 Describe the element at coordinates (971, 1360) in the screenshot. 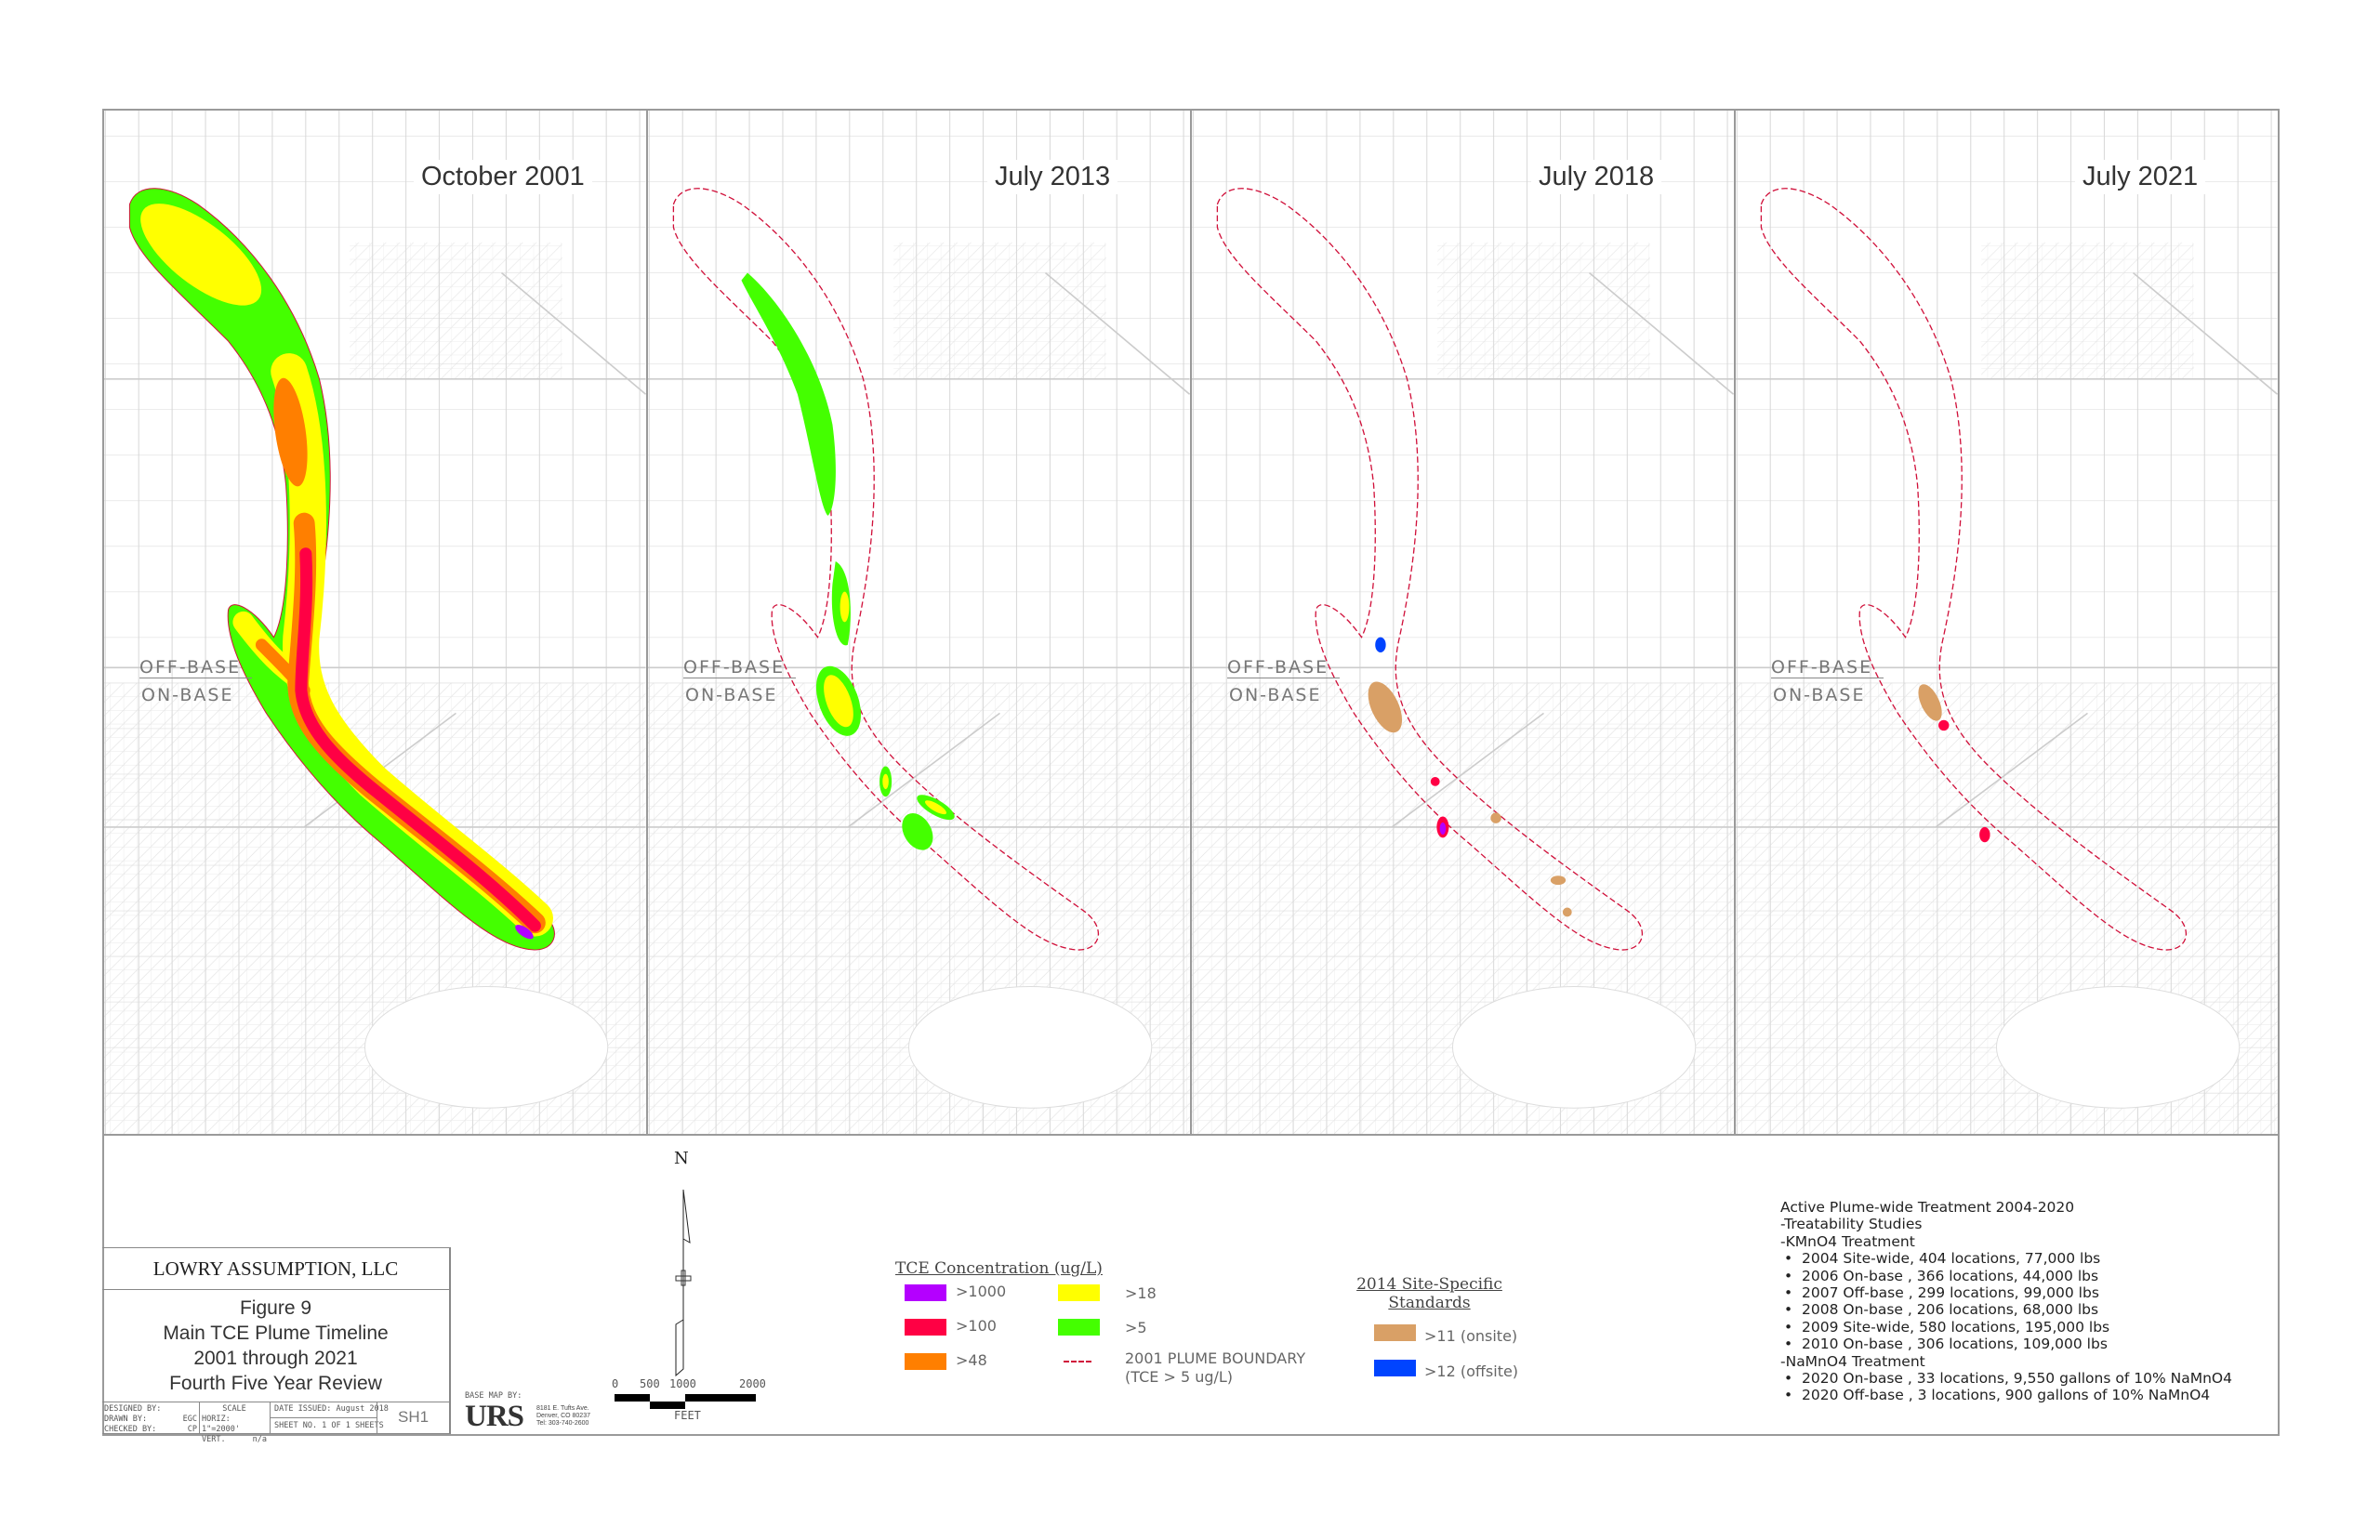

I see `legend-label: >48` at that location.